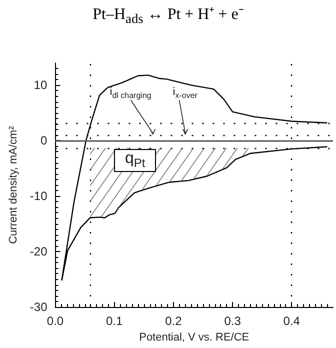  Describe the element at coordinates (131, 93) in the screenshot. I see `annotation: i$_{dl charging}$` at that location.